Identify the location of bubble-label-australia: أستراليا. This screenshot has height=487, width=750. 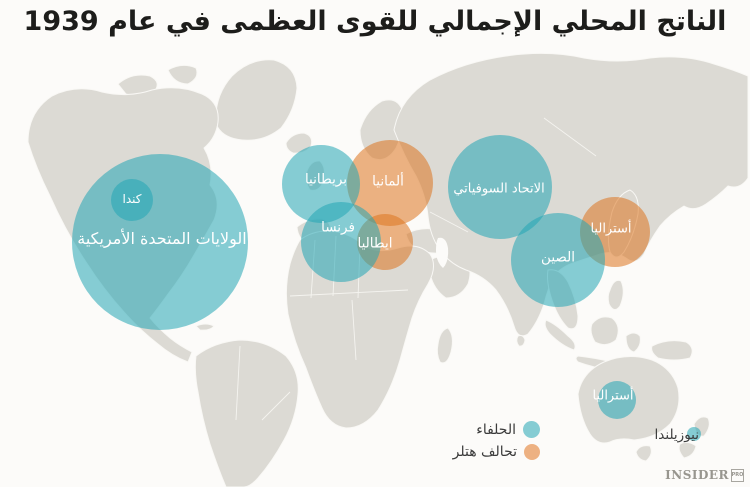
(613, 396).